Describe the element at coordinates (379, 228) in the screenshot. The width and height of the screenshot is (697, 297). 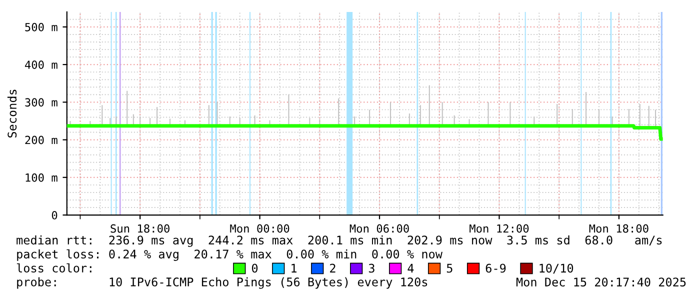
I see `x-tick-label: Mon 06:00` at that location.